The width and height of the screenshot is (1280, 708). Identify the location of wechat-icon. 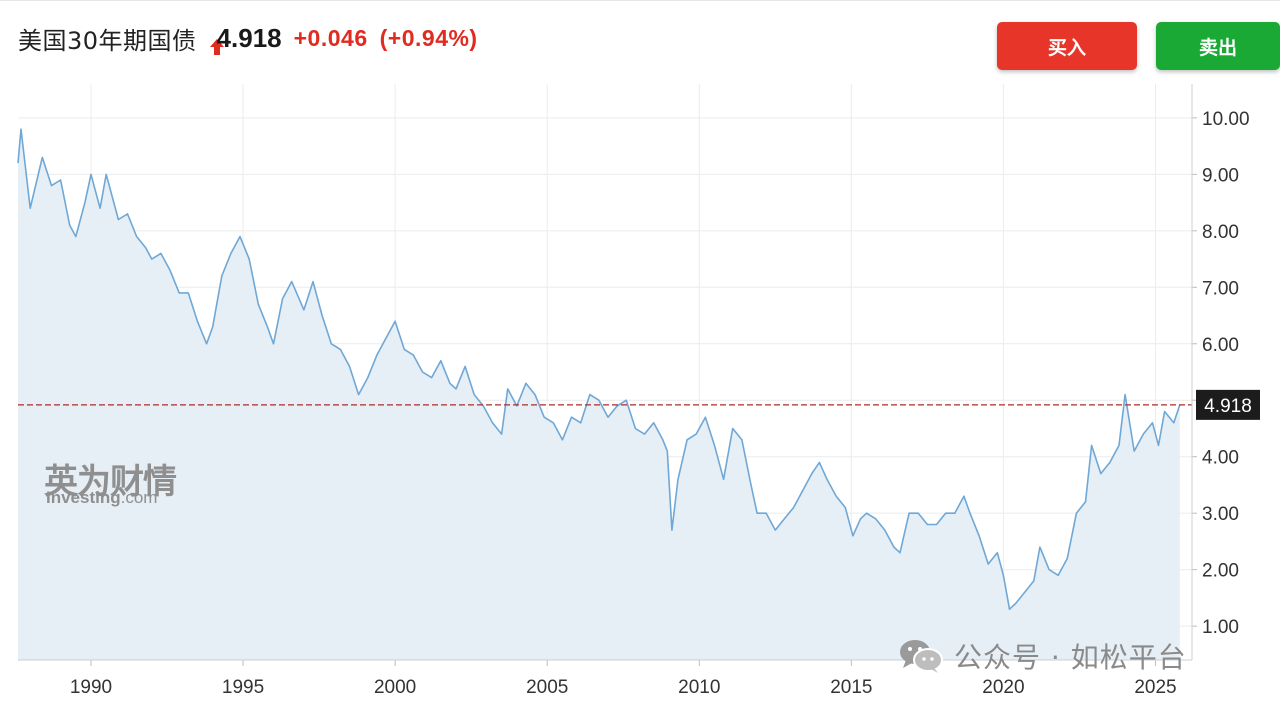
(921, 656).